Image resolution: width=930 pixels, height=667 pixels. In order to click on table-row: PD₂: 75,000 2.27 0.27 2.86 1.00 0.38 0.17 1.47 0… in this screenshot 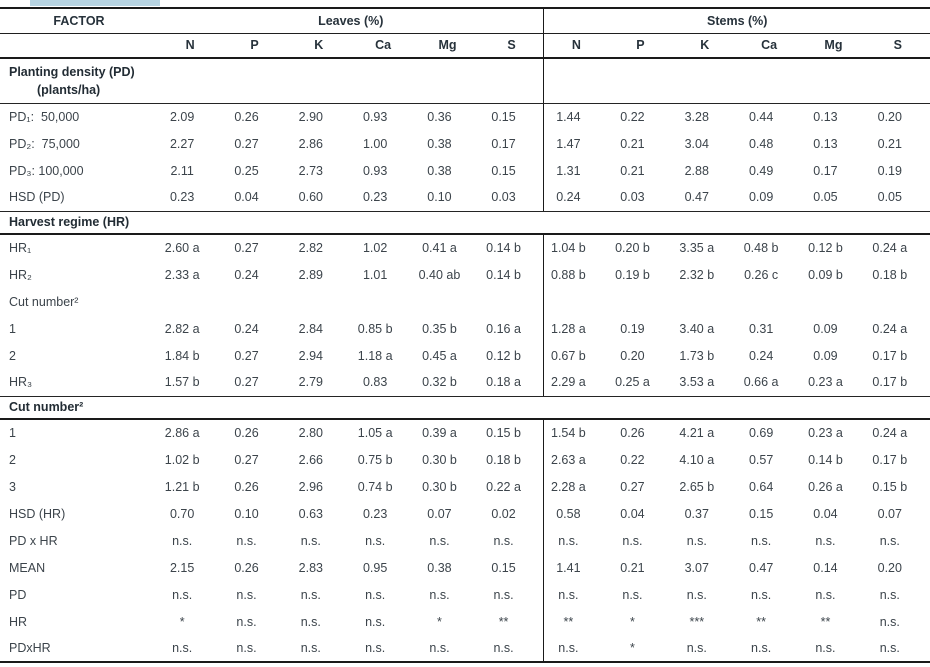, I will do `click(465, 143)`.